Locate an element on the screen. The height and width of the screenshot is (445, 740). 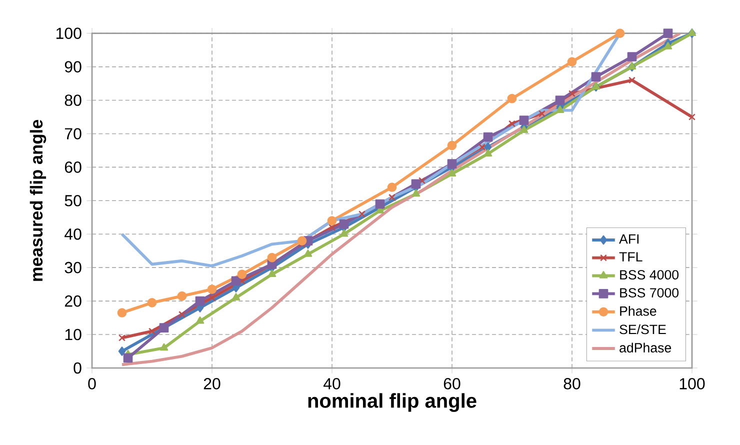
x-tick-label: 100 is located at coordinates (692, 384).